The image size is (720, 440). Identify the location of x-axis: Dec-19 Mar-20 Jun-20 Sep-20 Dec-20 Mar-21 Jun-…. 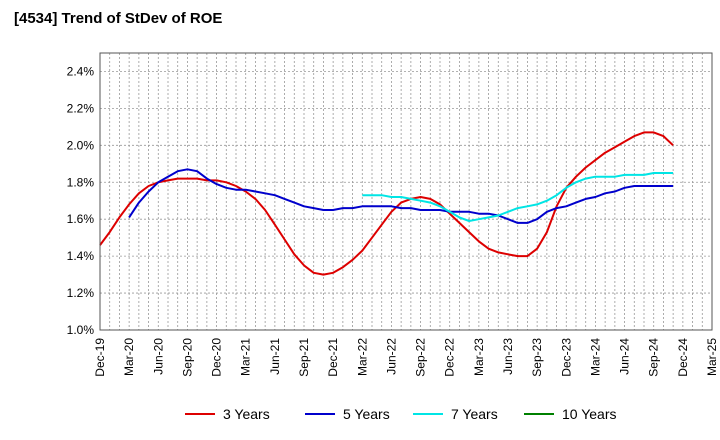
(406, 357).